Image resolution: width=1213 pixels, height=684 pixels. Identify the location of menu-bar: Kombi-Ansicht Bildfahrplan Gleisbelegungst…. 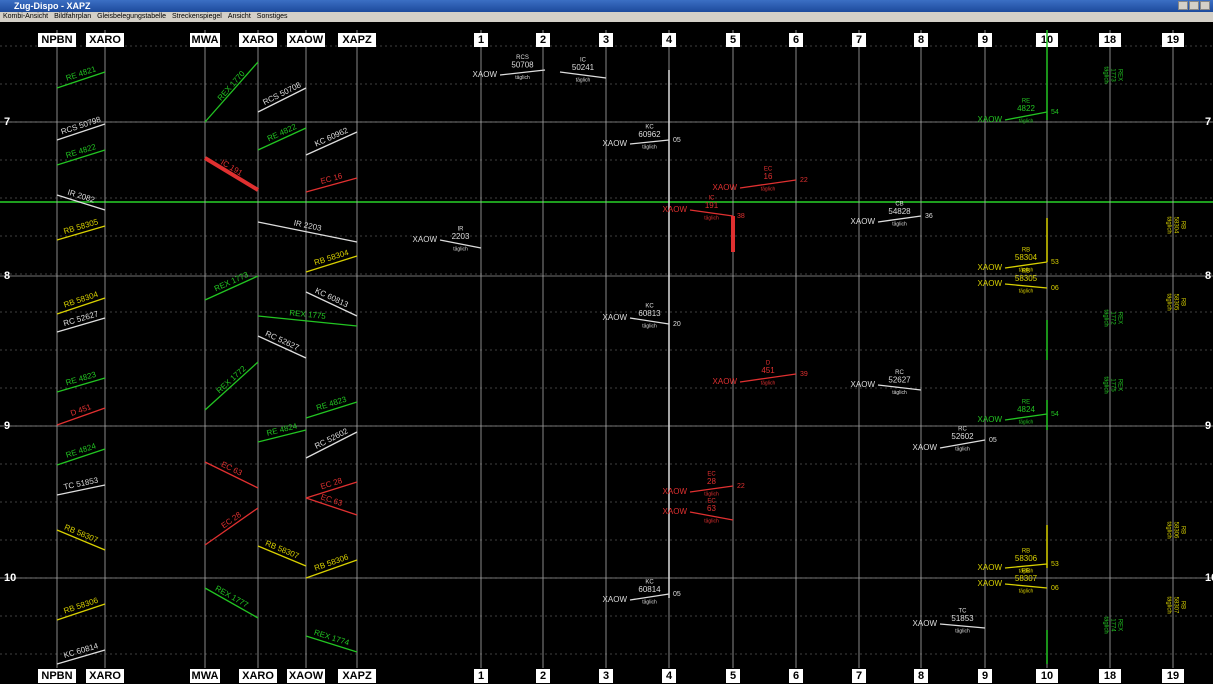
(606, 17).